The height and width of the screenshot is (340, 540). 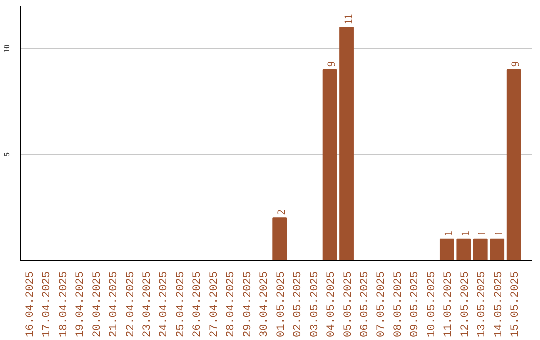 I want to click on x-tick-label: 16.04.2025, so click(x=30, y=304).